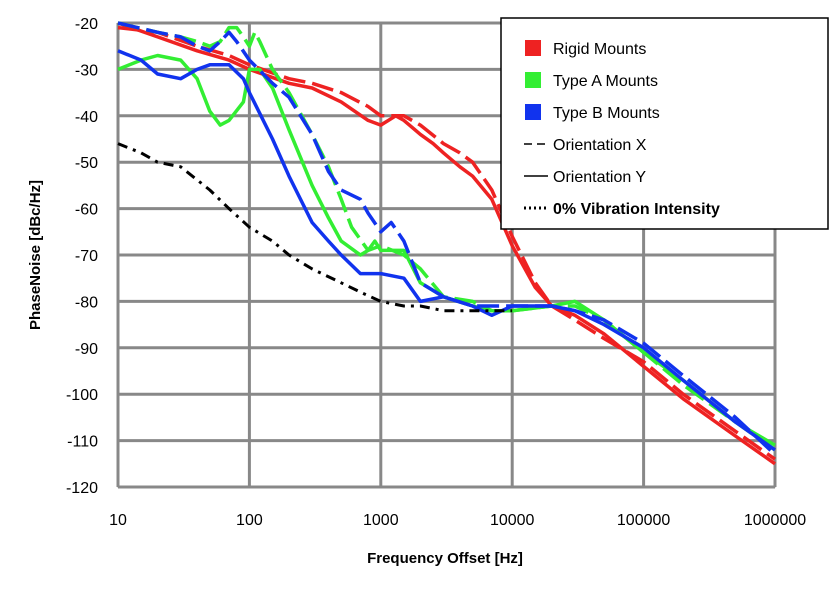 The image size is (840, 596). I want to click on legend-label-5: 0% Vibration Intensity, so click(636, 209).